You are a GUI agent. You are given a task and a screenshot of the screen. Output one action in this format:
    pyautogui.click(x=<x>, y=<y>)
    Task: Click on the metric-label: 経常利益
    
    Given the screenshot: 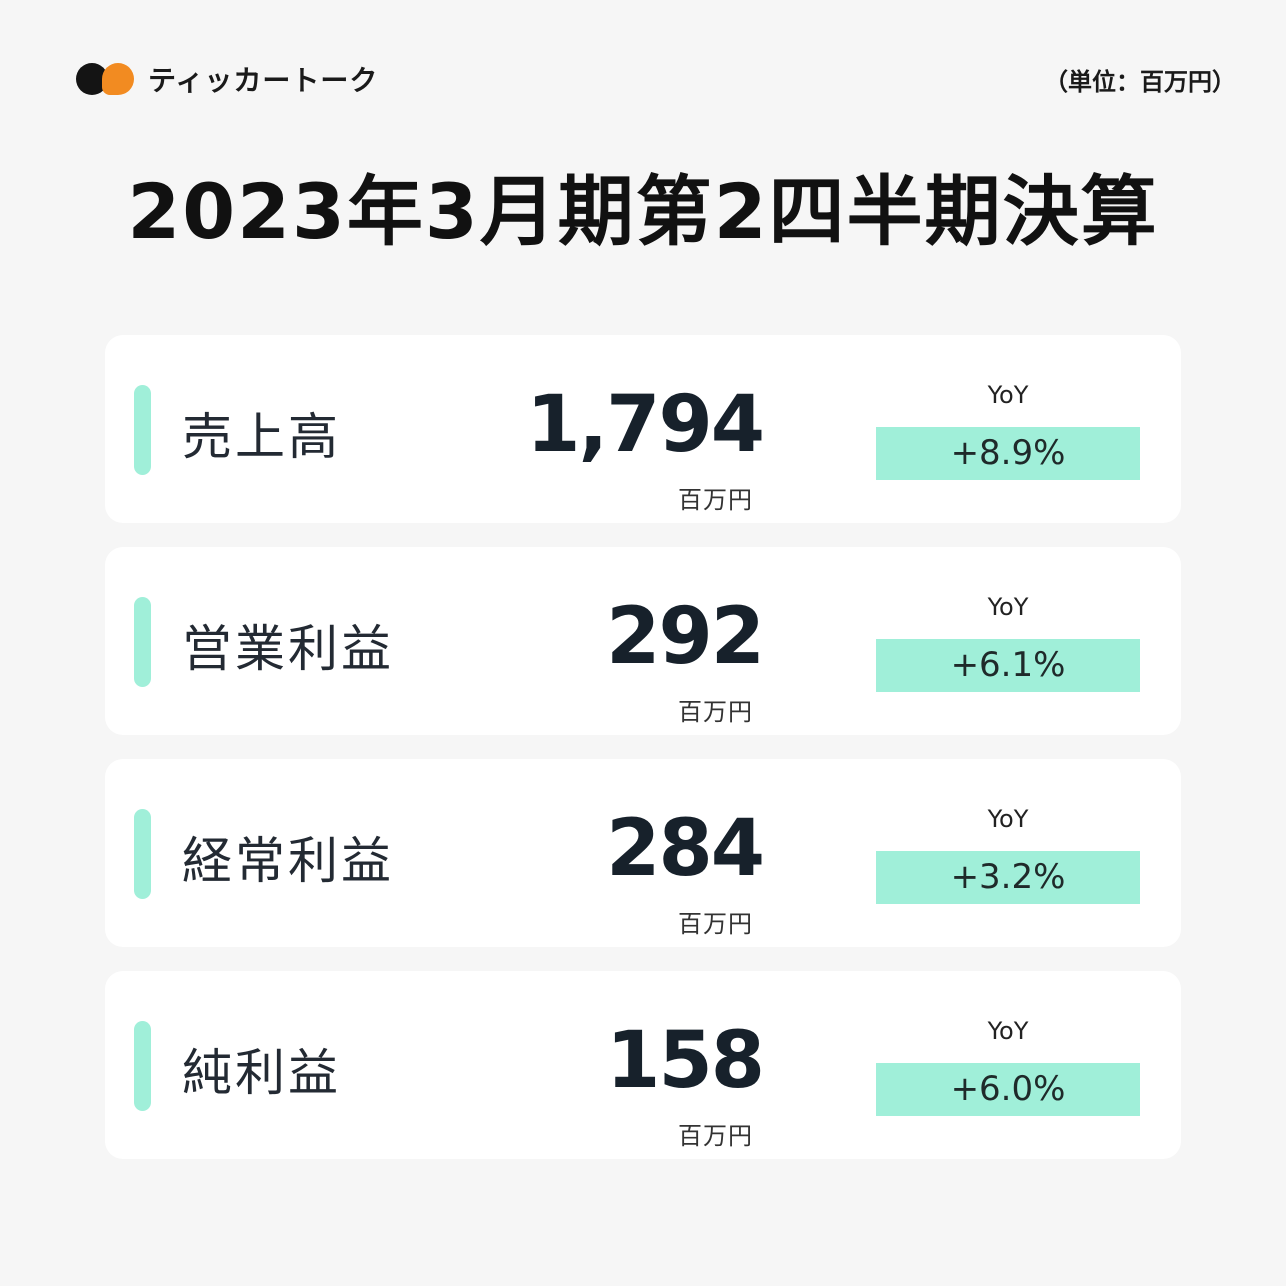 What is the action you would take?
    pyautogui.click(x=288, y=861)
    